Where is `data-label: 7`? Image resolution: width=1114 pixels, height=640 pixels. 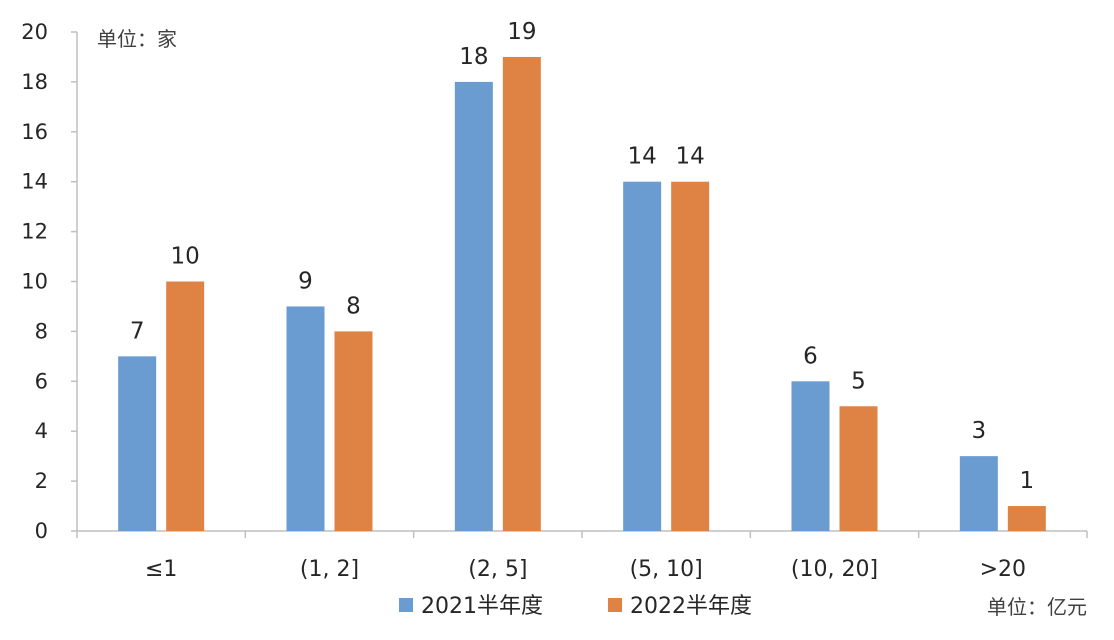
data-label: 7 is located at coordinates (137, 331).